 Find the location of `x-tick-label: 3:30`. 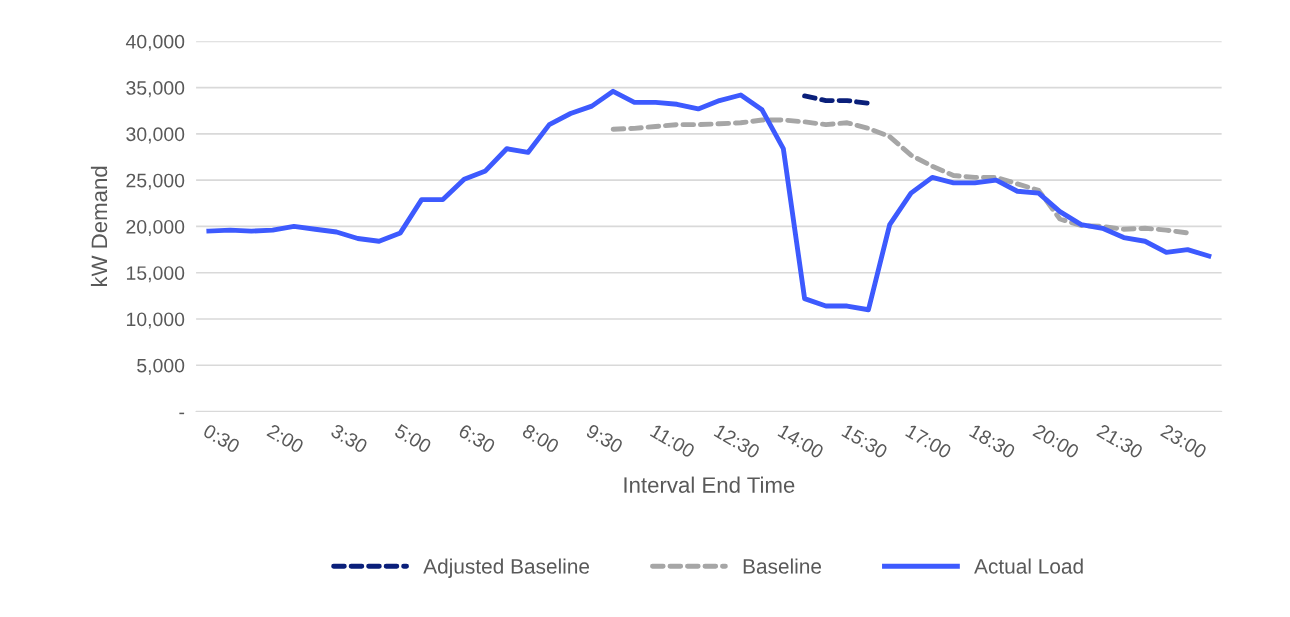

x-tick-label: 3:30 is located at coordinates (349, 438).